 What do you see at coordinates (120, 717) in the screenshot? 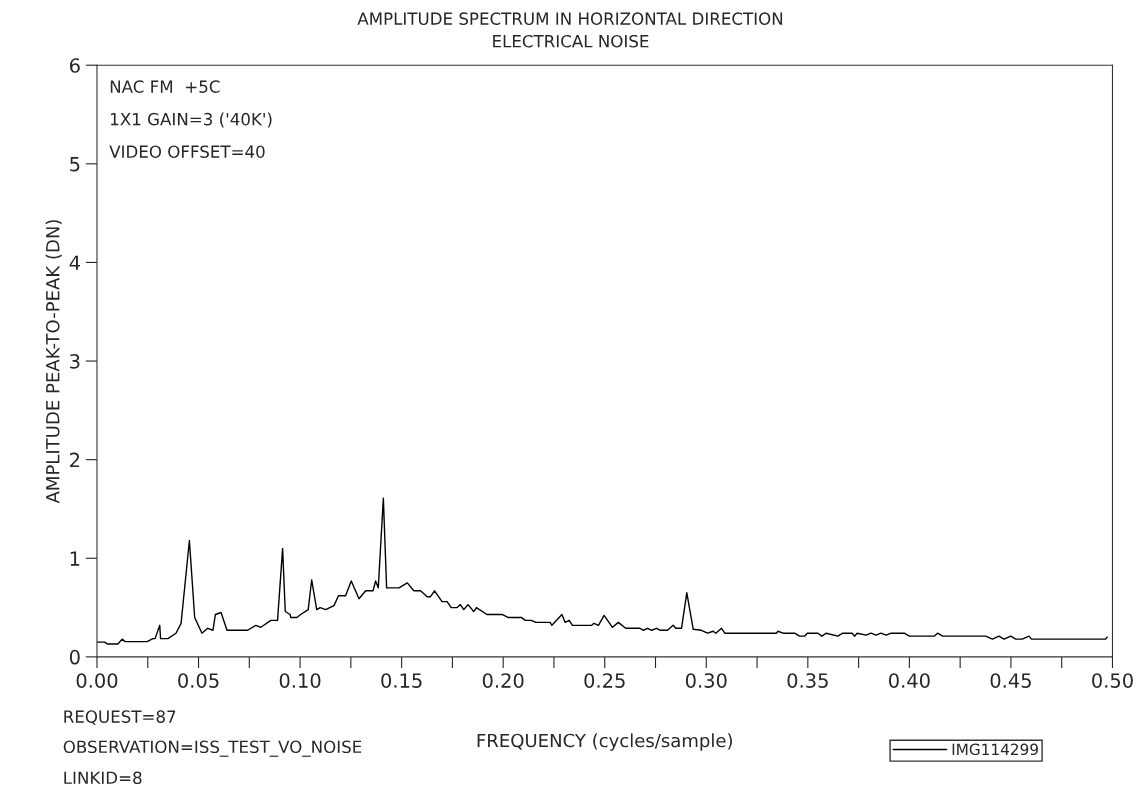
I see `text: REQUEST=87` at bounding box center [120, 717].